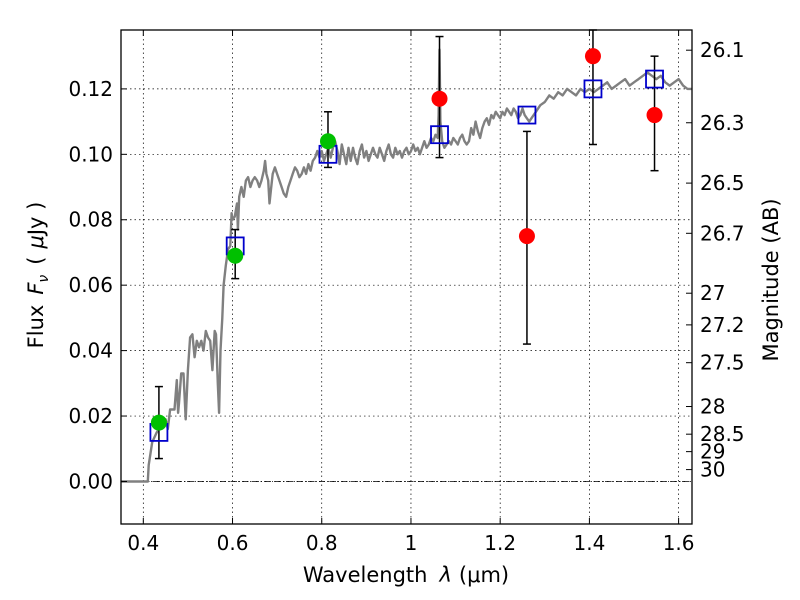 This screenshot has width=800, height=600. What do you see at coordinates (484, 575) in the screenshot?
I see `x-axis-title-unit: (μm)` at bounding box center [484, 575].